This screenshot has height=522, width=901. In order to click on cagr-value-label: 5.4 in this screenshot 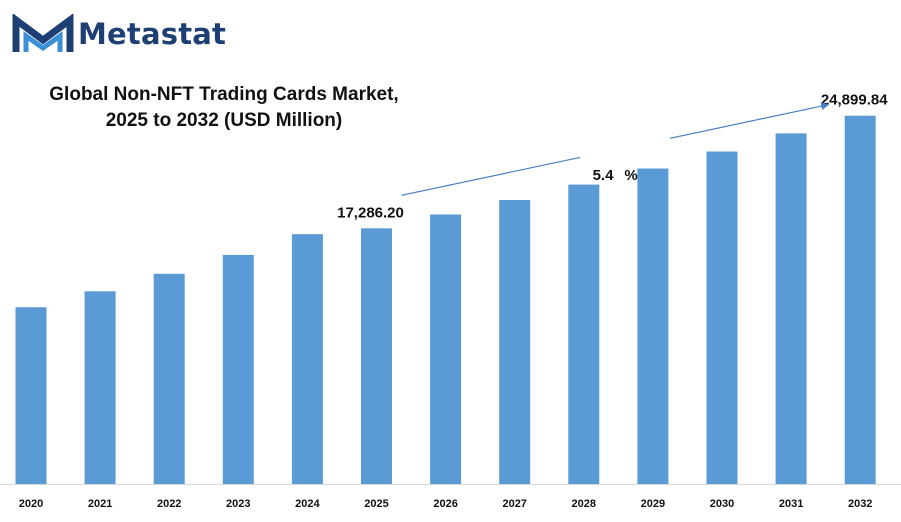, I will do `click(604, 175)`.